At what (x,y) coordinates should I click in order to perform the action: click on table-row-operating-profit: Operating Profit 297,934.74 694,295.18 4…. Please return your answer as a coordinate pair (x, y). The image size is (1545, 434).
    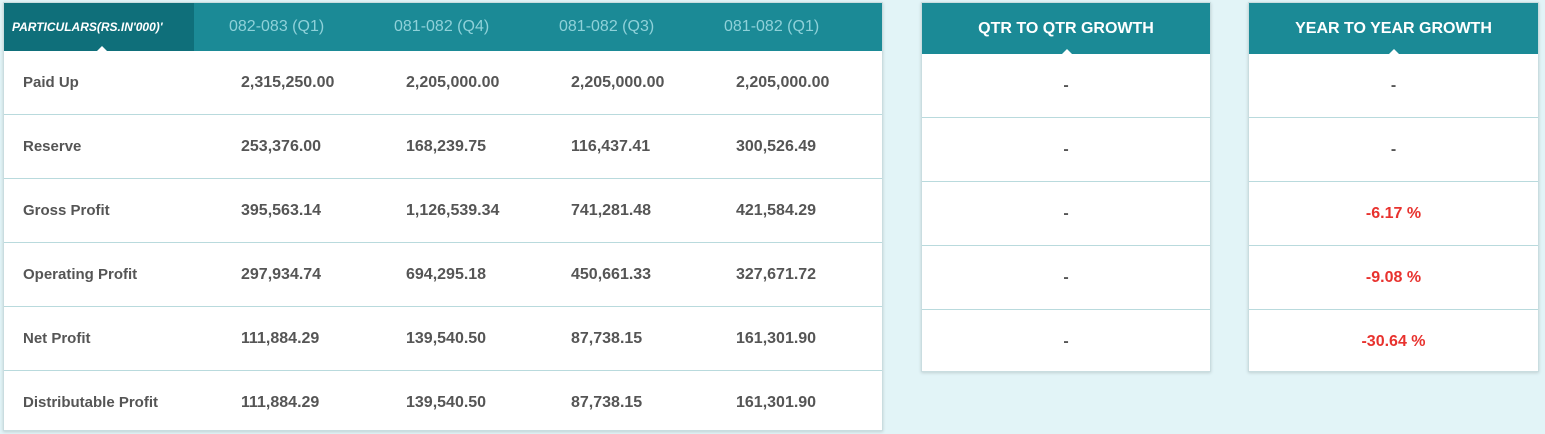
    Looking at the image, I should click on (443, 275).